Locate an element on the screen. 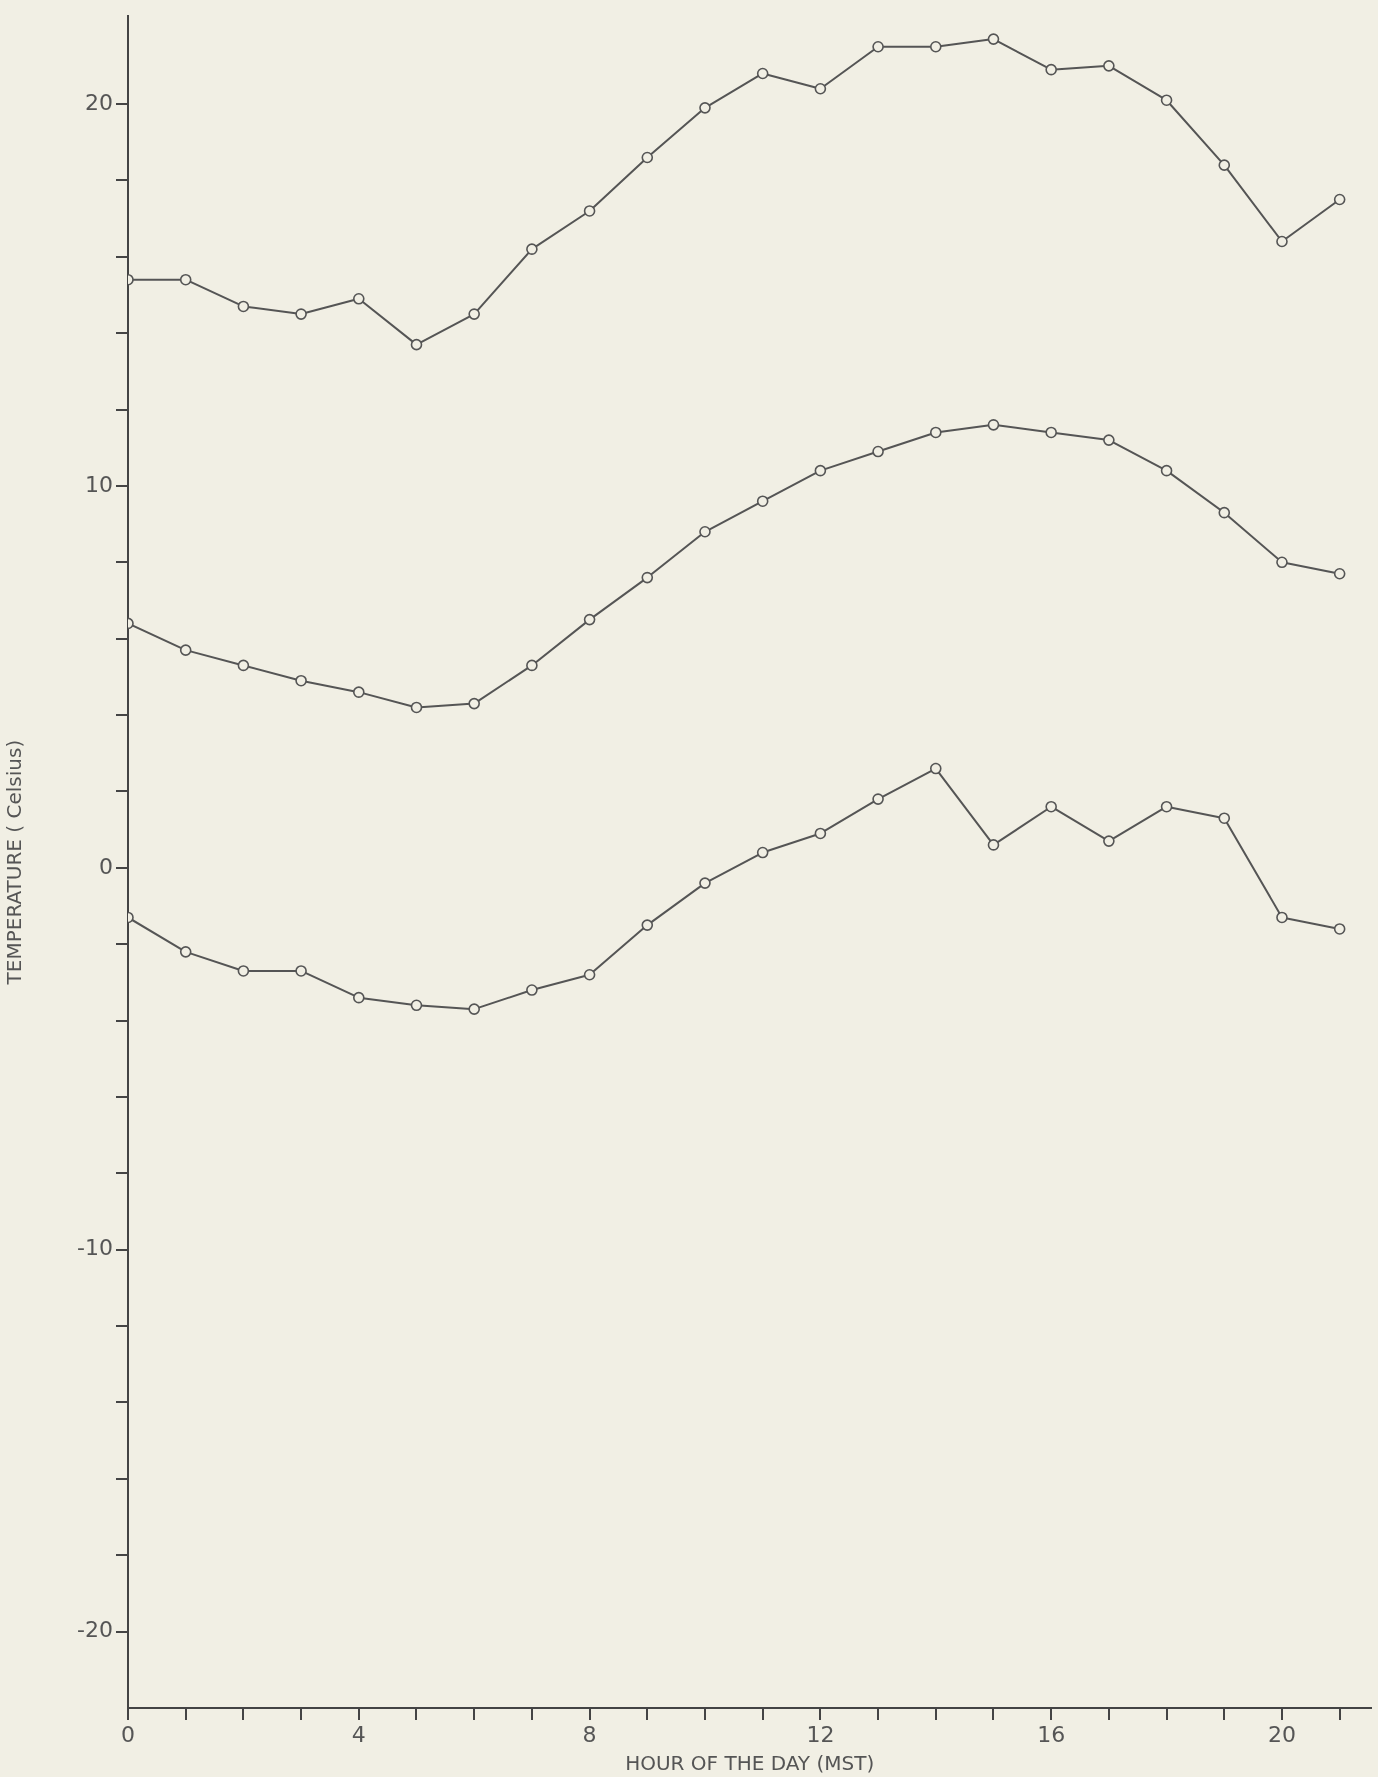  y-tick-label: 0 is located at coordinates (106, 866).